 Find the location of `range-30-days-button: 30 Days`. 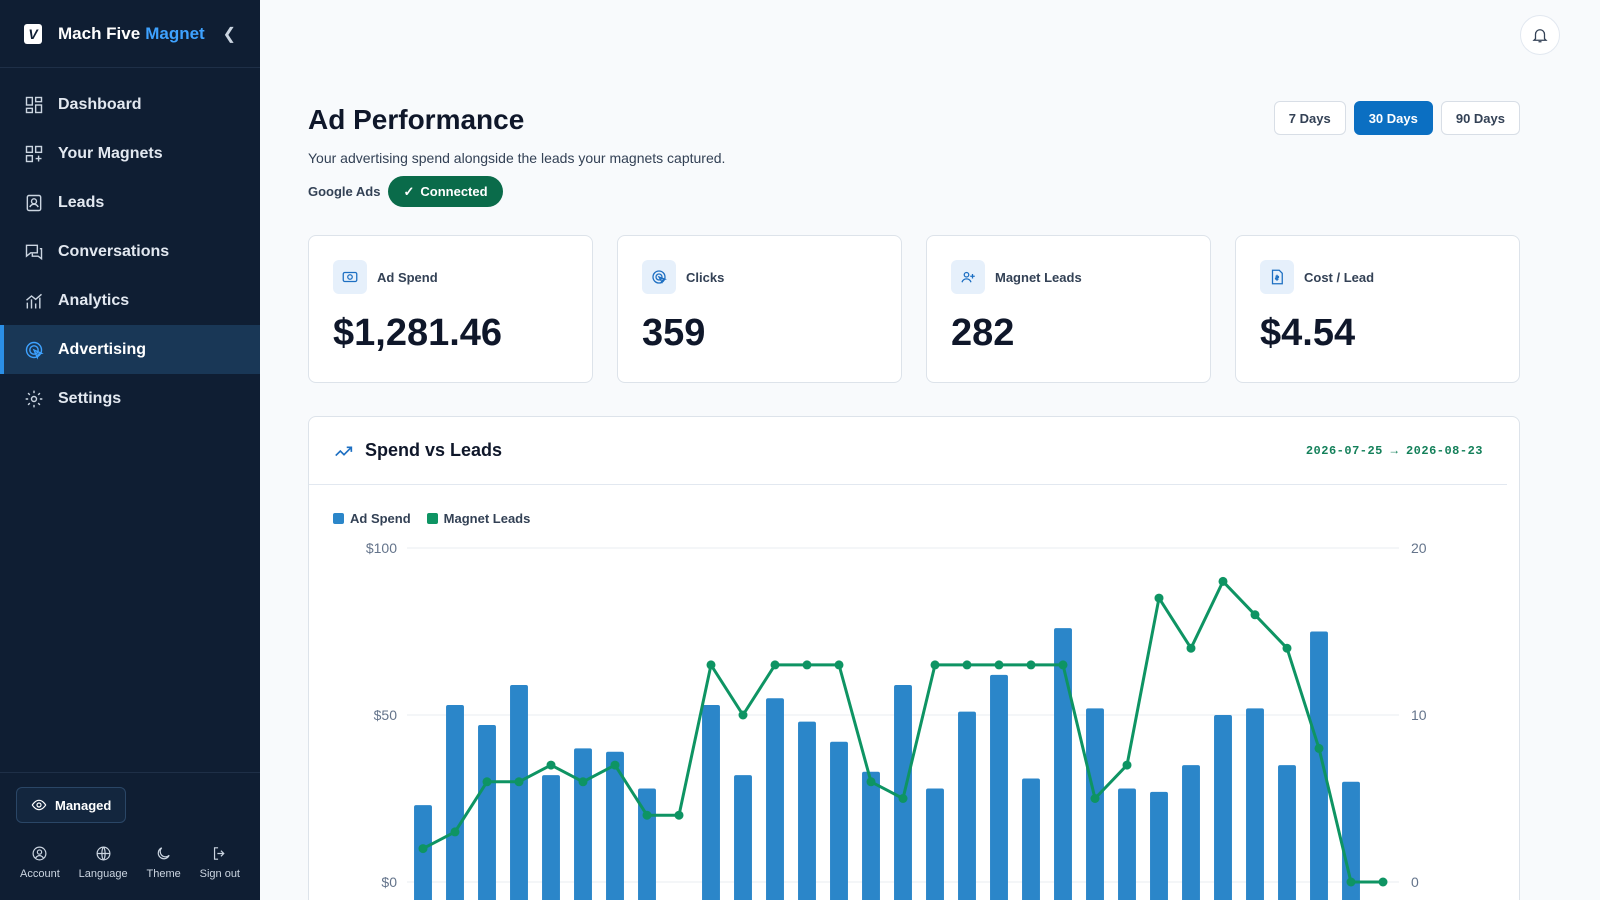

range-30-days-button: 30 Days is located at coordinates (1393, 118).